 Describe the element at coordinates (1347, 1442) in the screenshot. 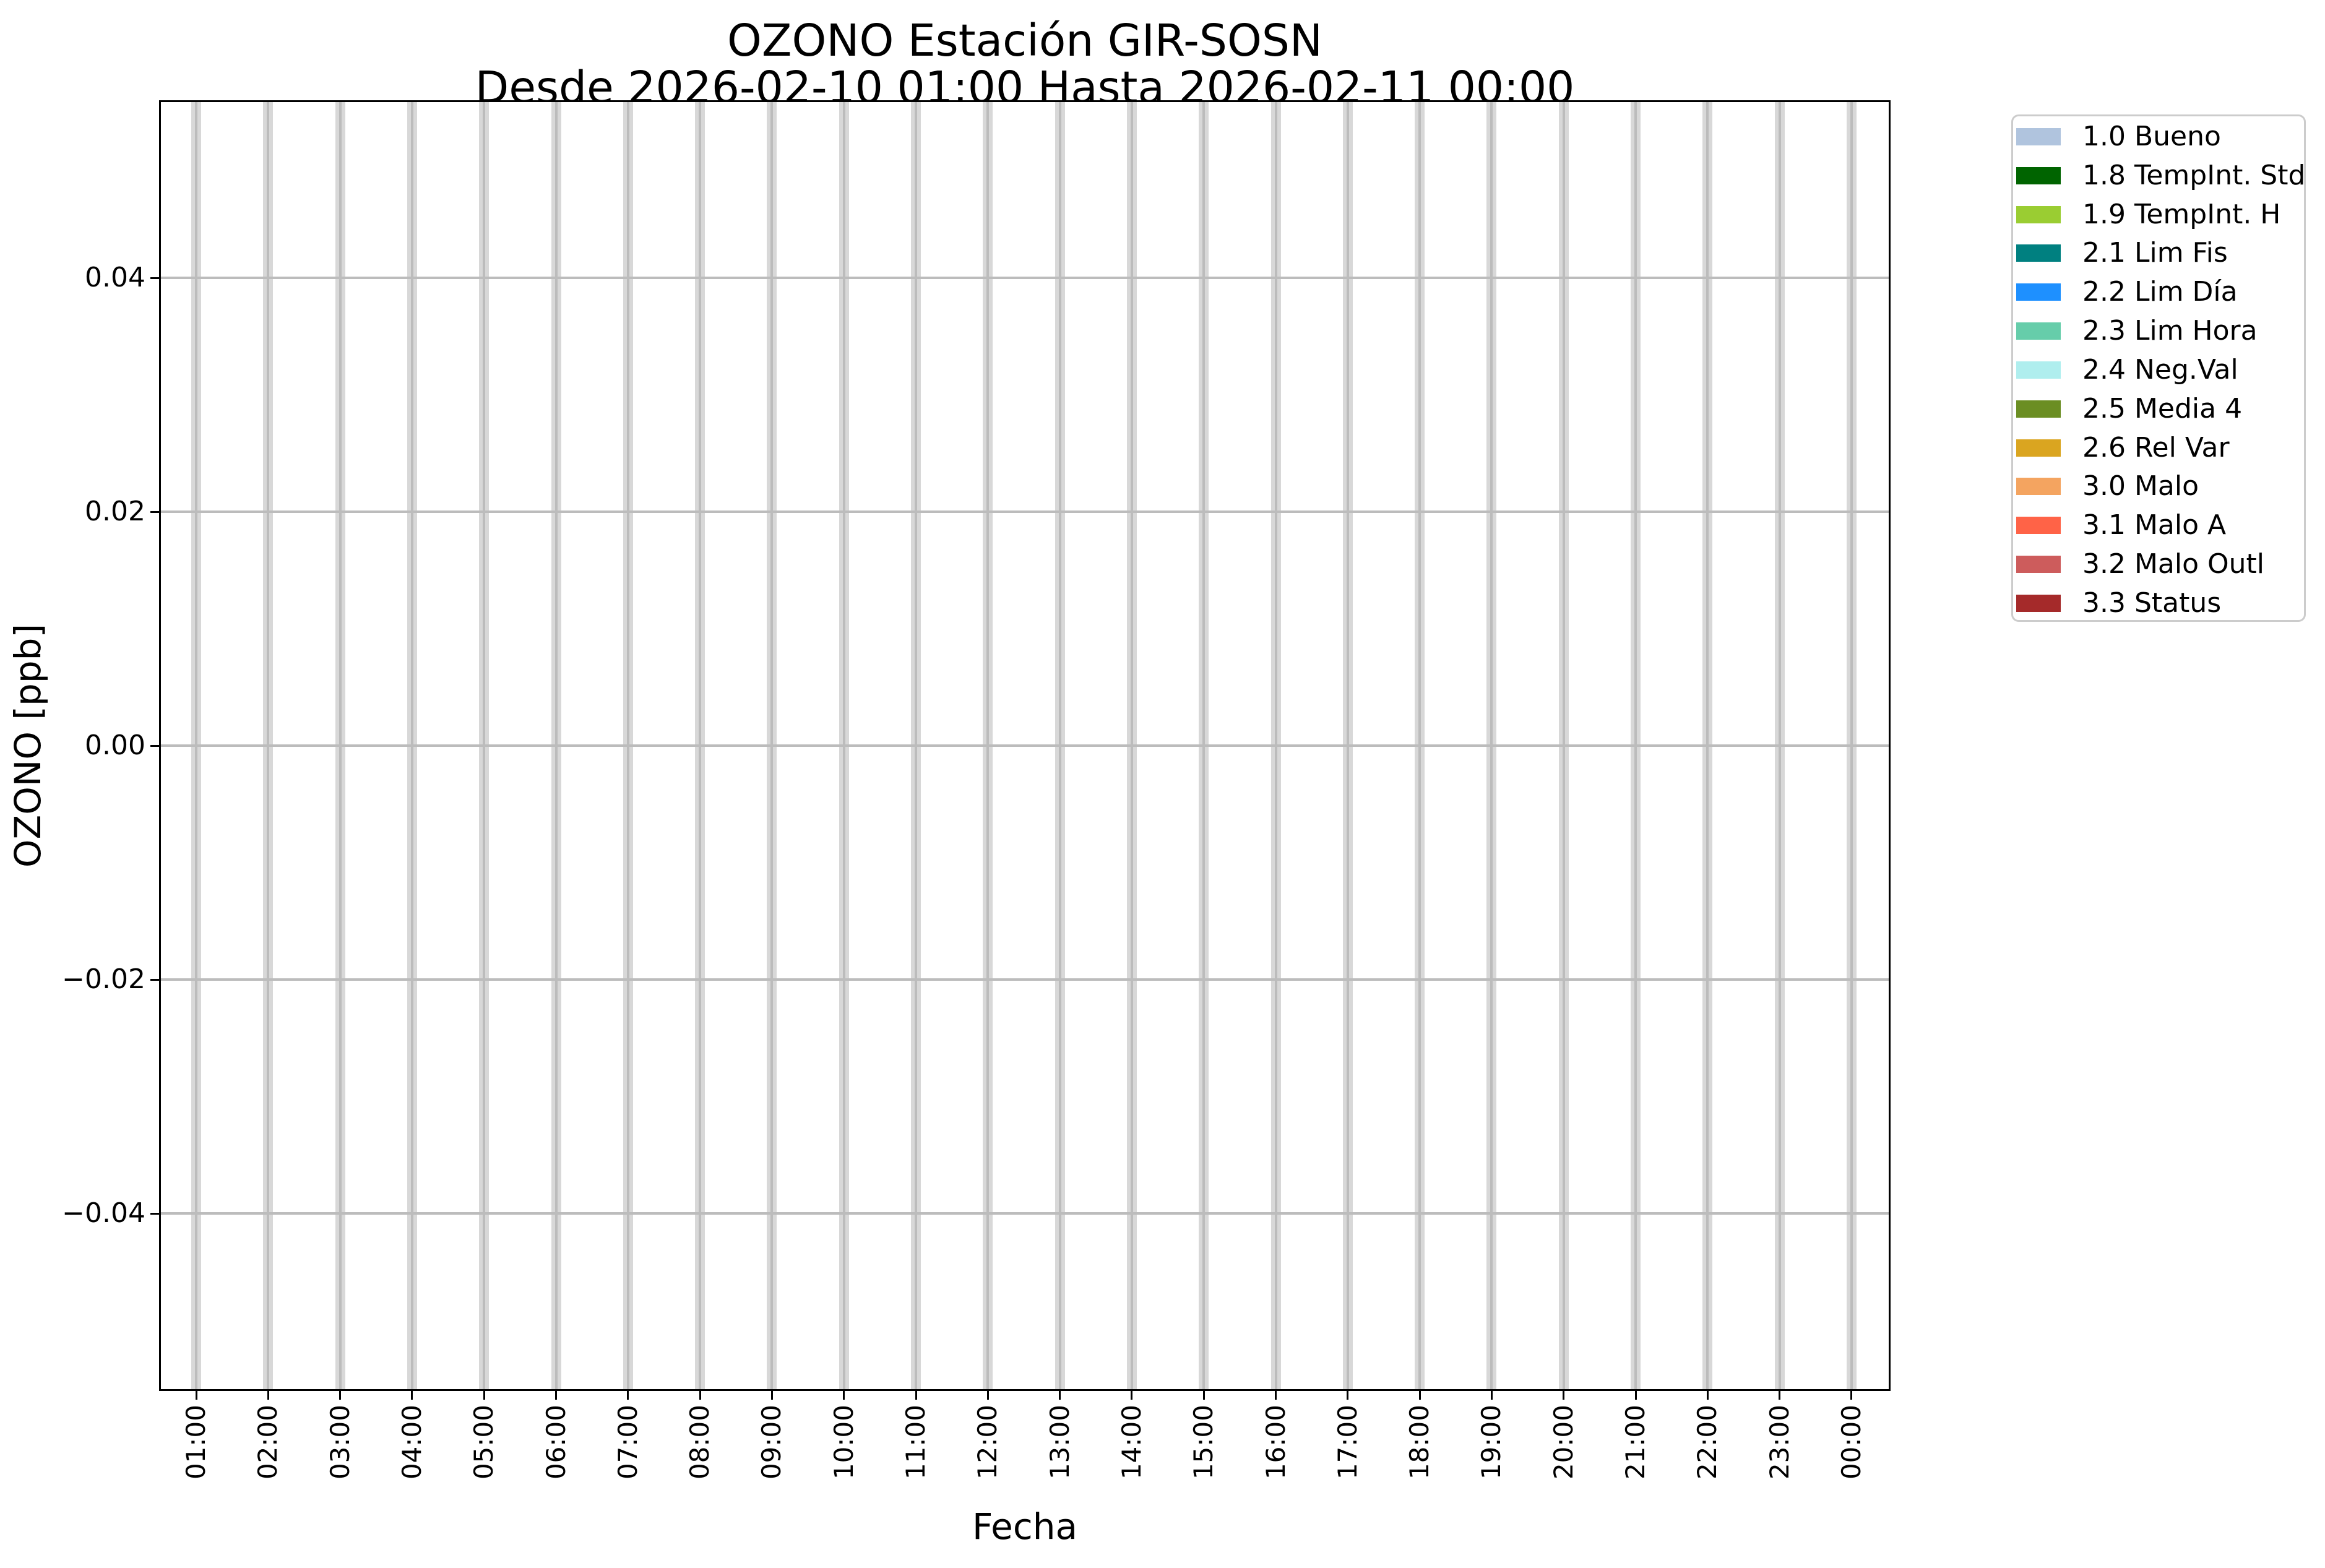

I see `x-tick-label: 17:00` at that location.